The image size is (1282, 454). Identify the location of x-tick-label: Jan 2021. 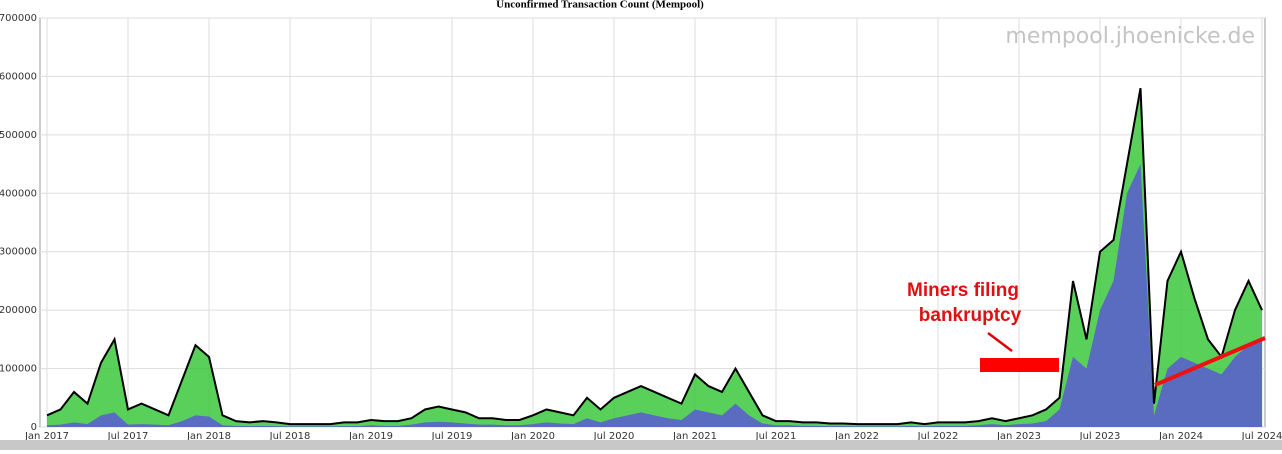
(694, 436).